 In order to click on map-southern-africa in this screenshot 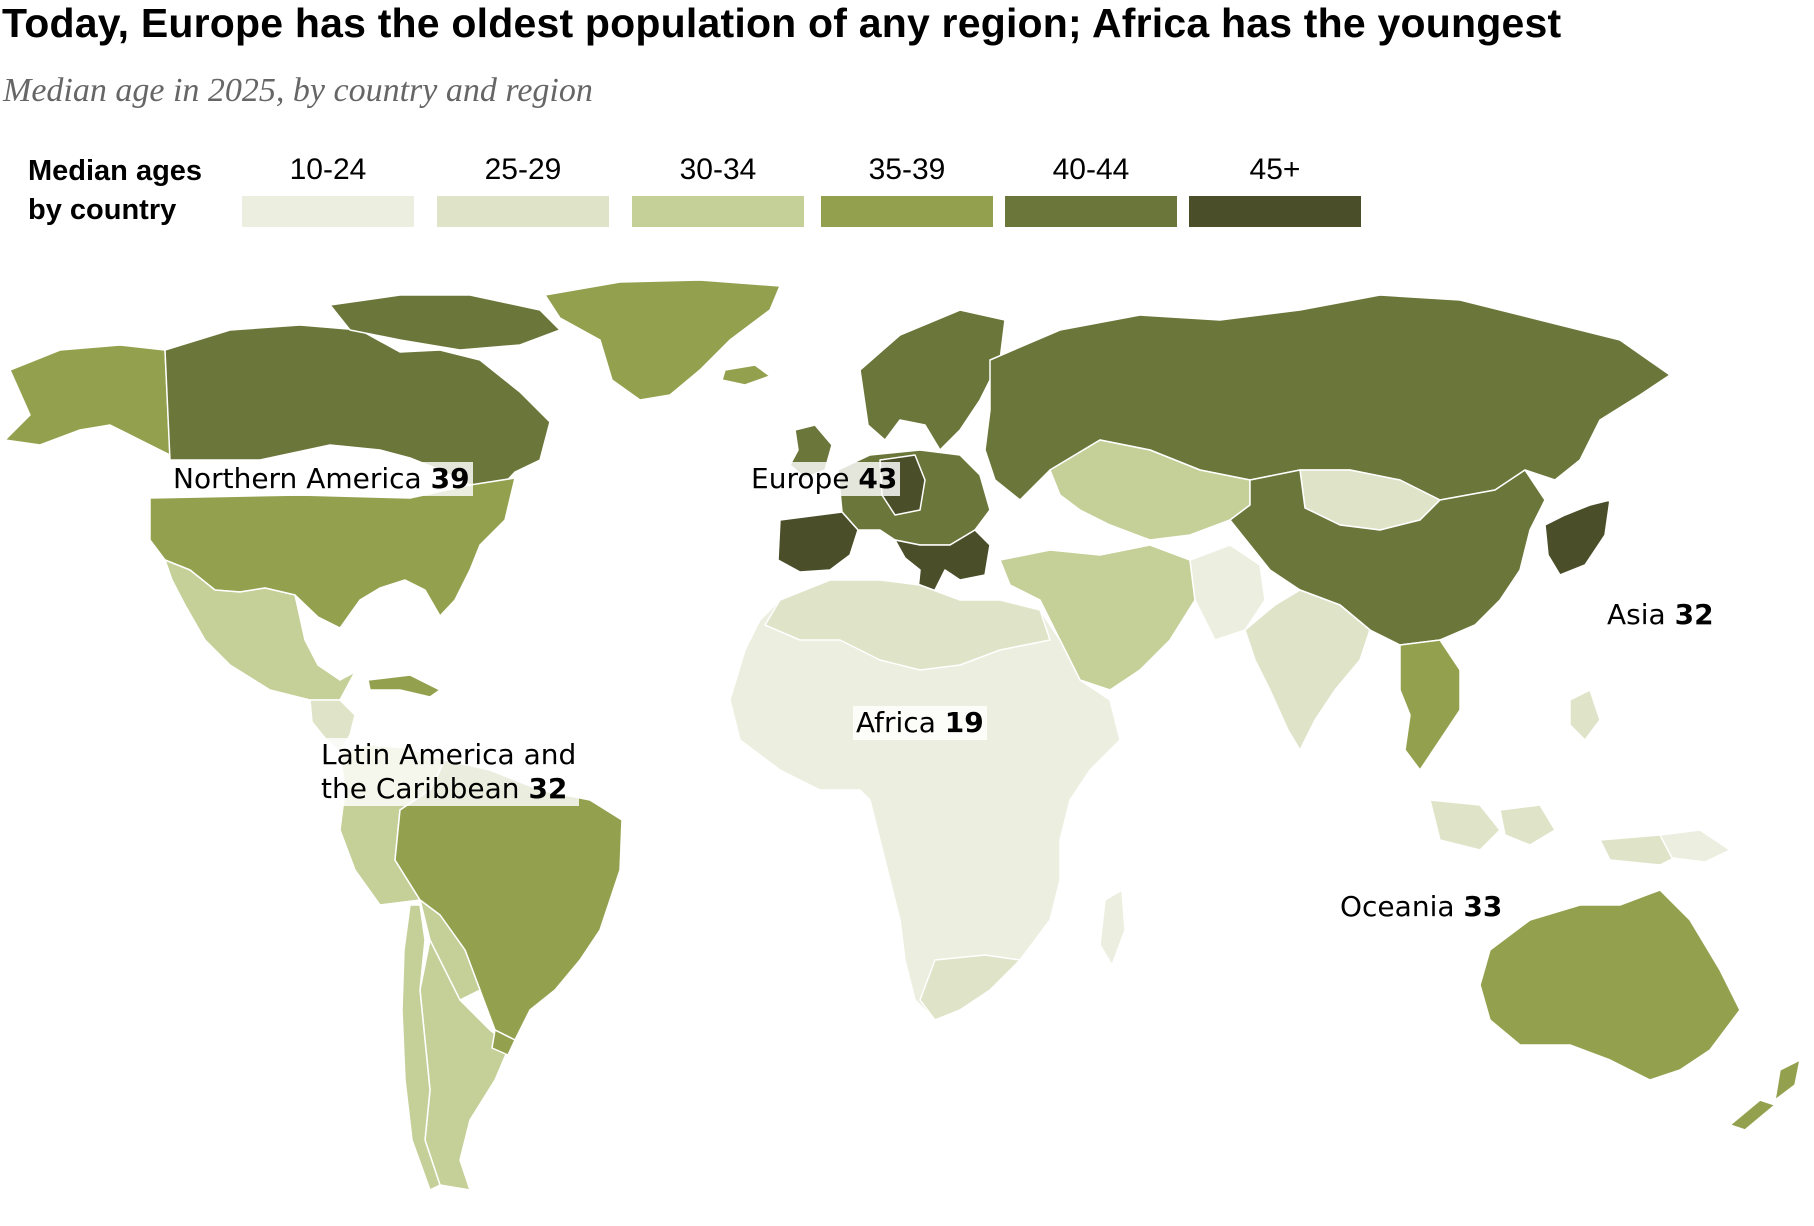, I will do `click(970, 987)`.